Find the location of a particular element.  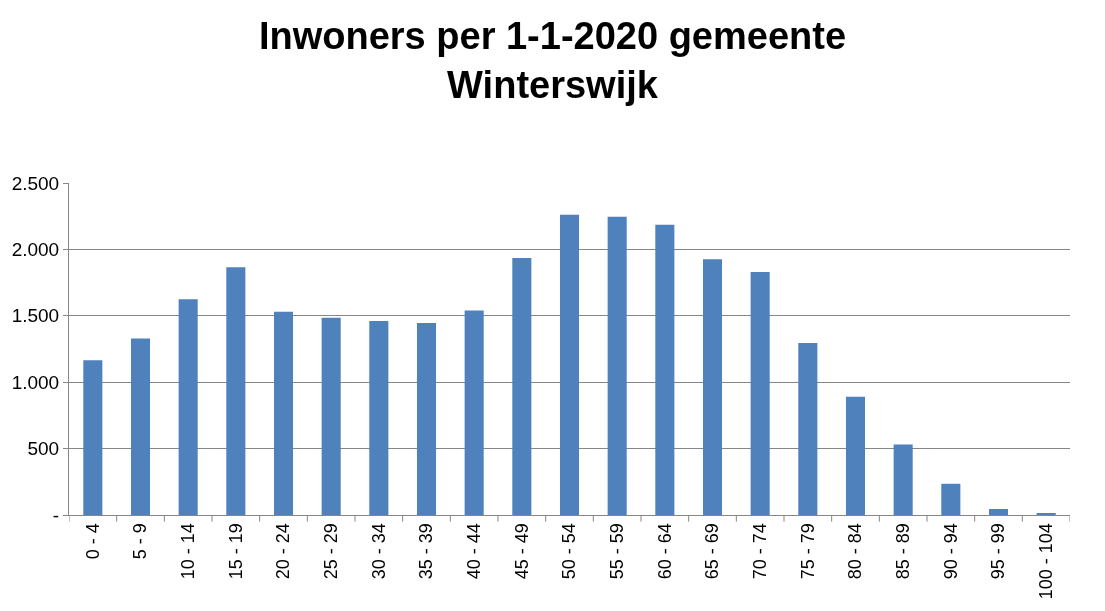

x-tick-label: 30 - 34 is located at coordinates (378, 551).